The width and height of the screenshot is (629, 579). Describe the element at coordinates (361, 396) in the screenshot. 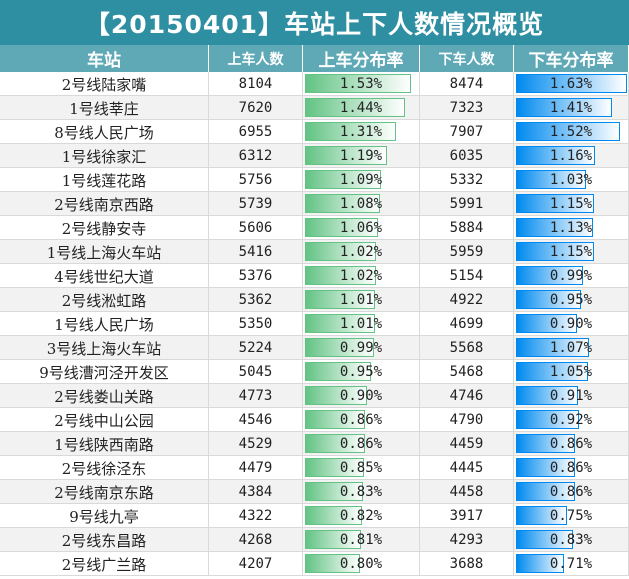

I see `boarding-rate-cell: 0.90%` at that location.